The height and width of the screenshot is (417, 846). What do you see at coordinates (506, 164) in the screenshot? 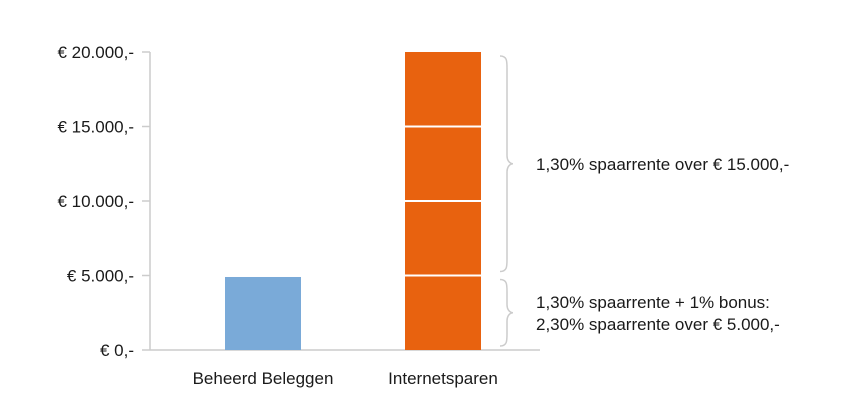
I see `brace-upper` at bounding box center [506, 164].